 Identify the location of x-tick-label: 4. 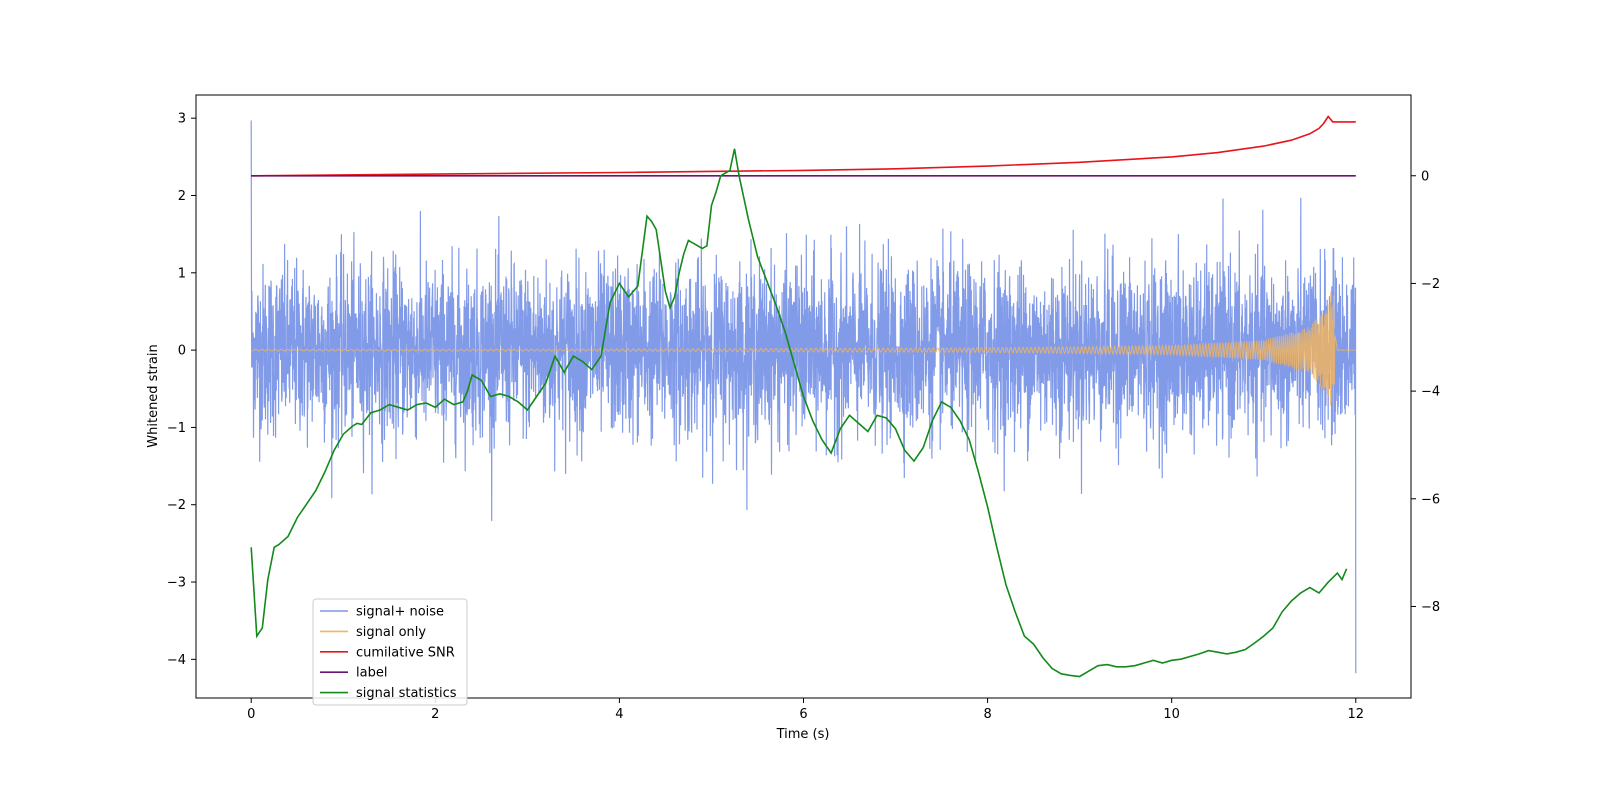
(619, 714).